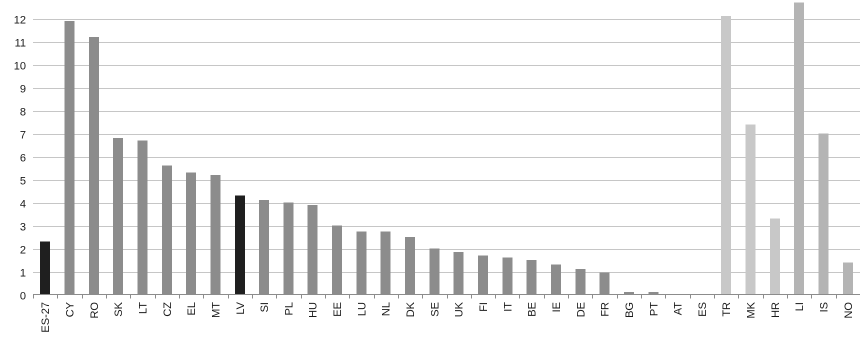 This screenshot has width=862, height=337. I want to click on bar-si, so click(264, 247).